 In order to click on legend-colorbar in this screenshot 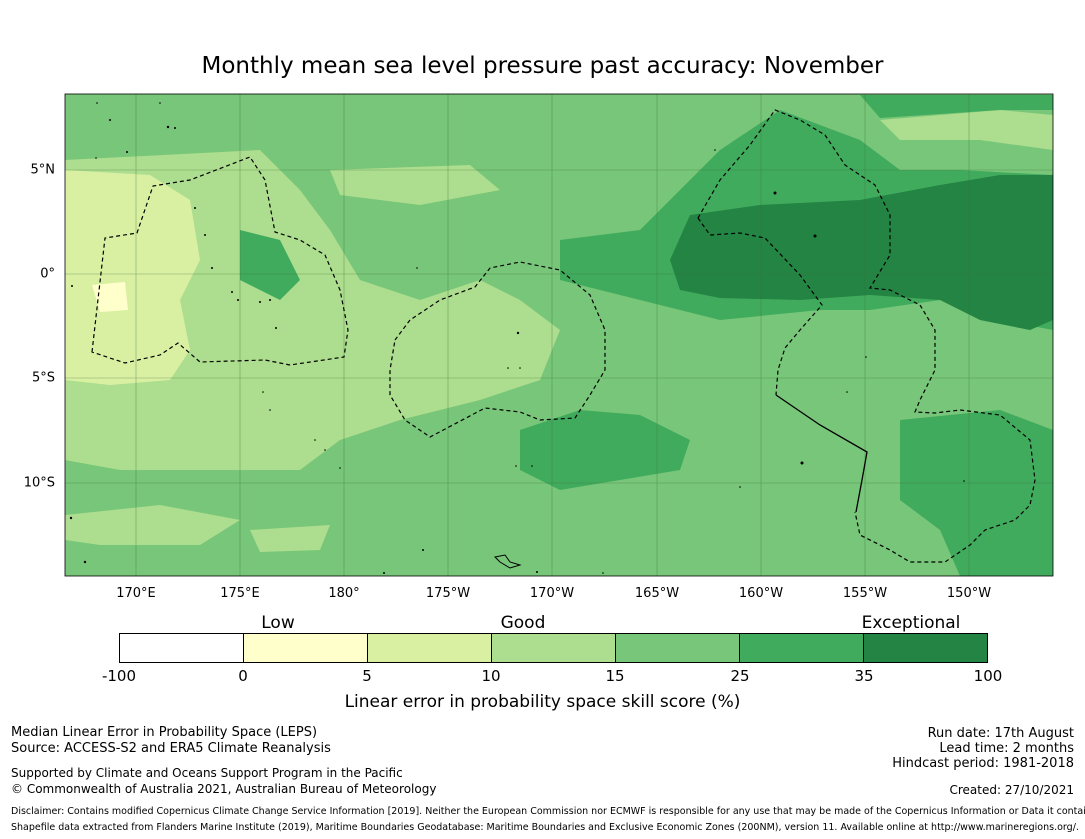, I will do `click(553, 648)`.